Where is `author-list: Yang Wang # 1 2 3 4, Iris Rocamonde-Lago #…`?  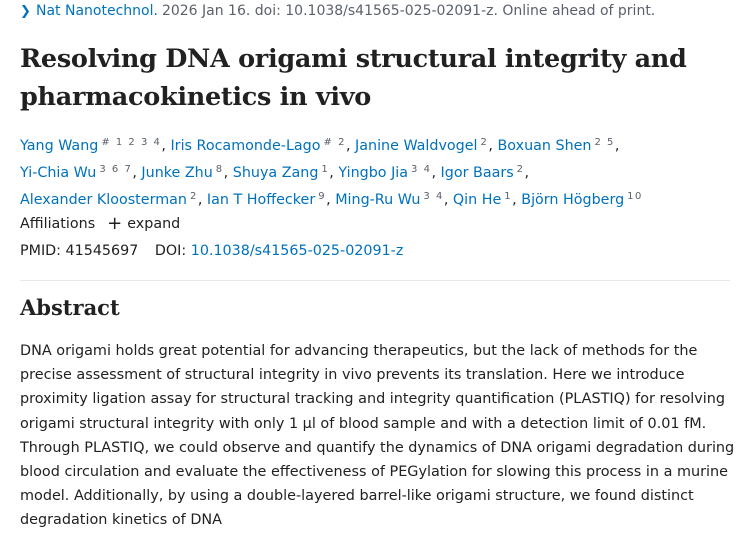 author-list: Yang Wang # 1 2 3 4, Iris Rocamonde-Lago #… is located at coordinates (380, 171).